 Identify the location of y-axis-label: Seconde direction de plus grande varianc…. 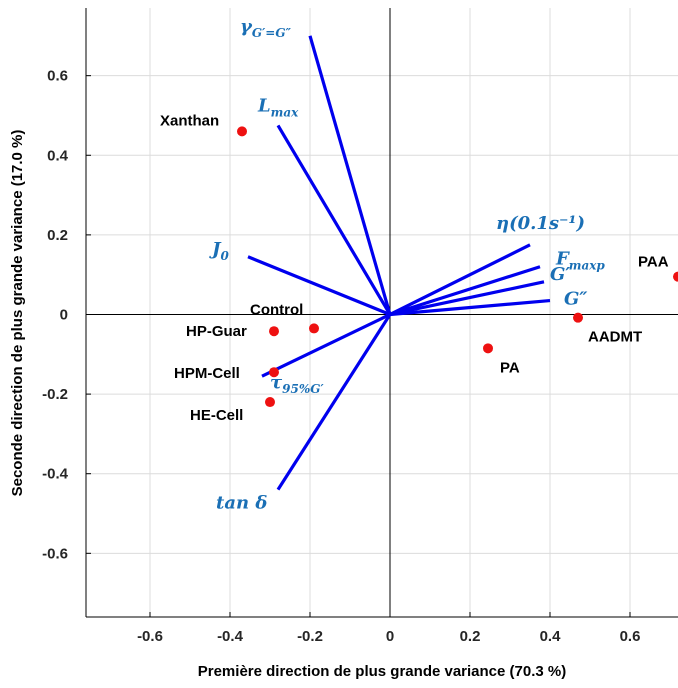
(17, 313).